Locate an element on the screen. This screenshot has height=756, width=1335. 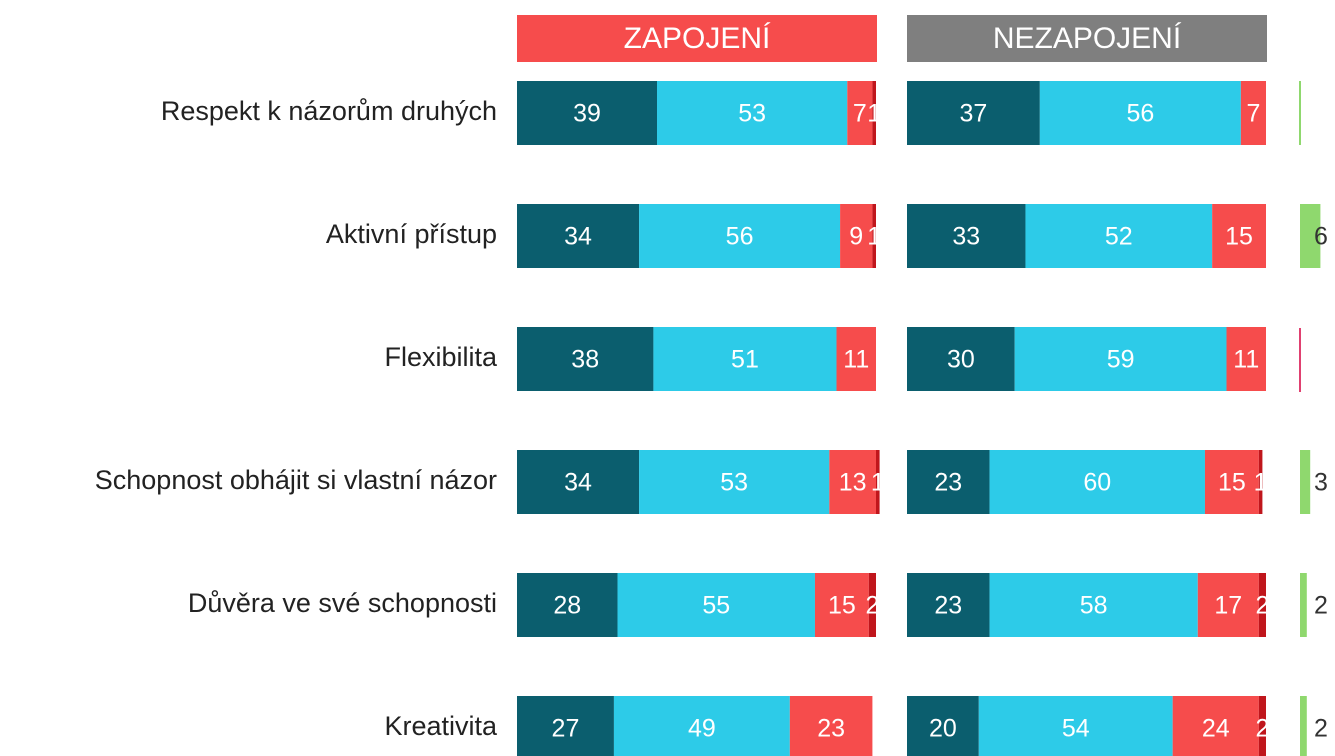
bar-label: 59 is located at coordinates (1121, 360).